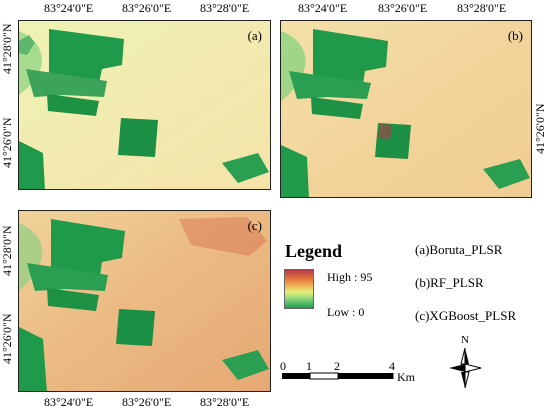 The image size is (550, 410). I want to click on panel-c-tag: (c), so click(254, 225).